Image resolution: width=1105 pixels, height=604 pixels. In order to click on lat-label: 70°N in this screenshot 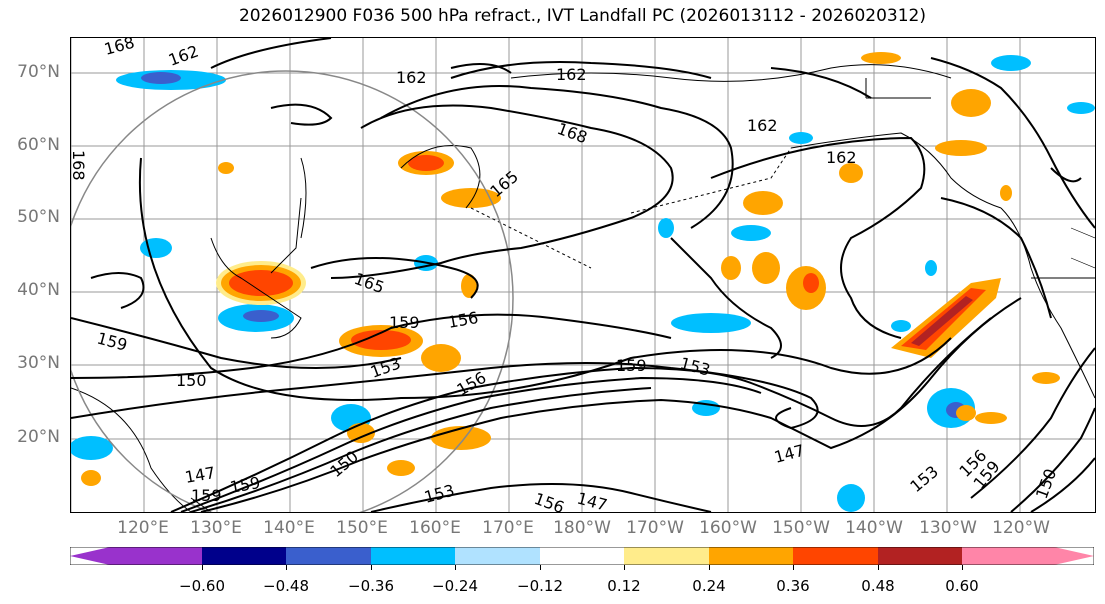, I will do `click(38, 72)`.